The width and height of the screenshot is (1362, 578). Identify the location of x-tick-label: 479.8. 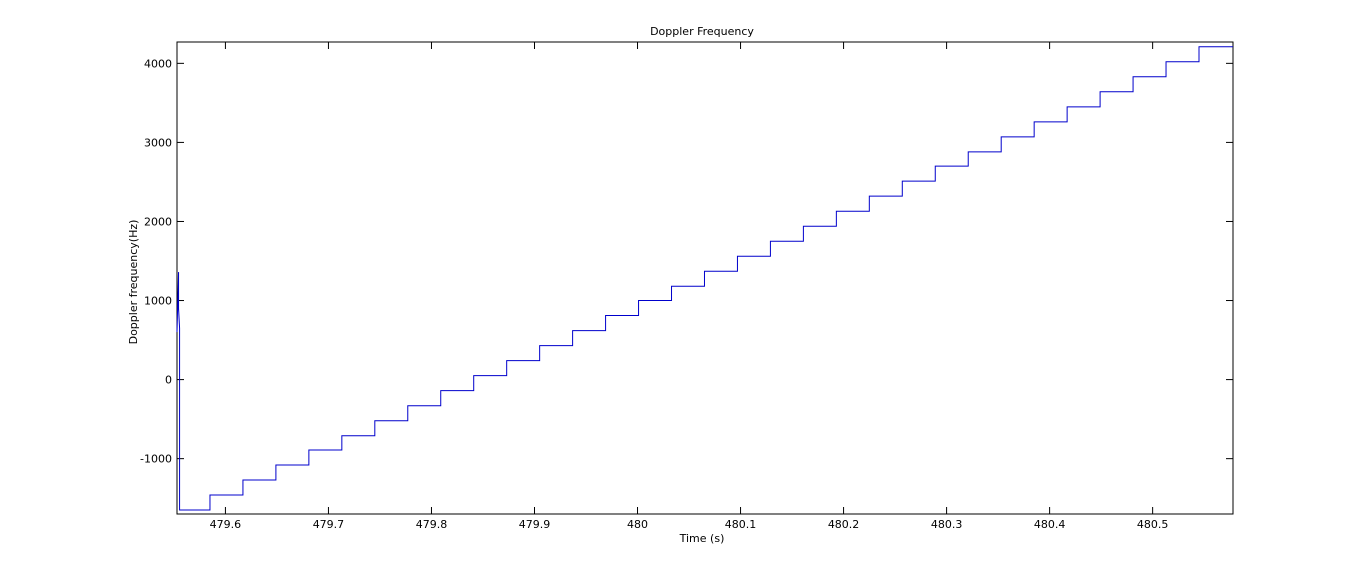
(432, 524).